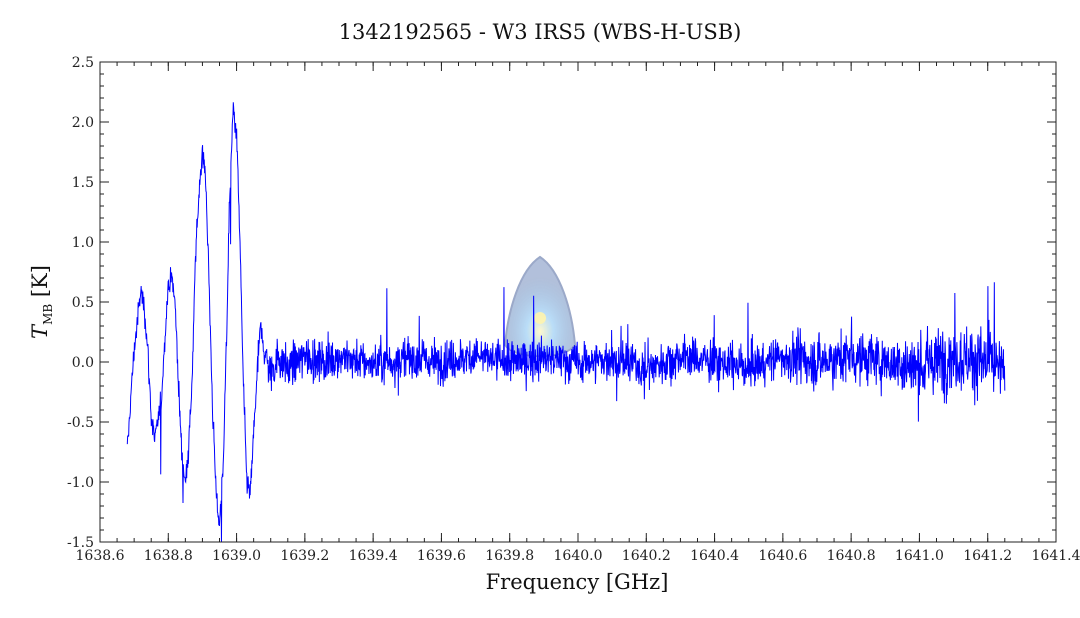 The height and width of the screenshot is (618, 1080). What do you see at coordinates (40, 331) in the screenshot?
I see `y-axis-symbol: T` at bounding box center [40, 331].